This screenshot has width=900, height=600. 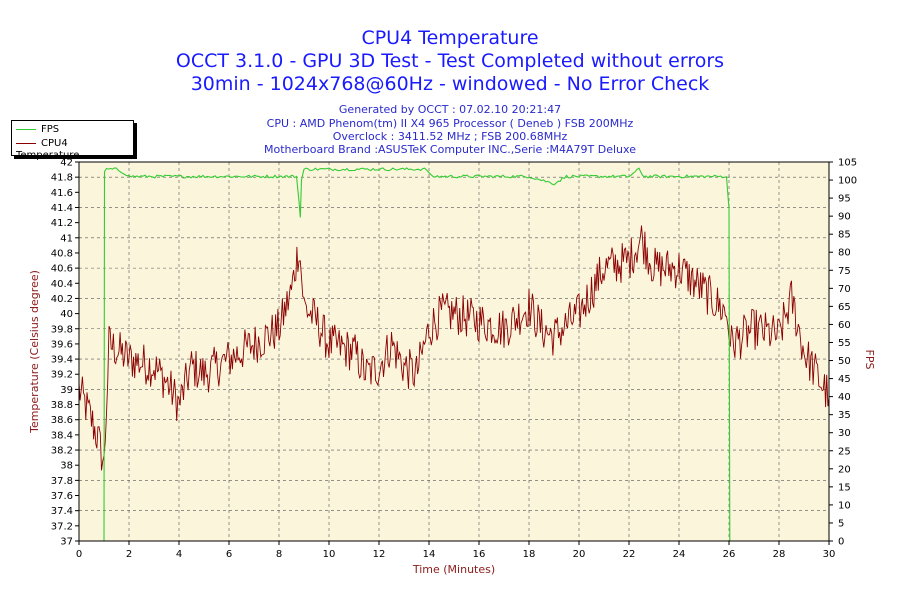 What do you see at coordinates (179, 554) in the screenshot?
I see `x-tick-label: 4` at bounding box center [179, 554].